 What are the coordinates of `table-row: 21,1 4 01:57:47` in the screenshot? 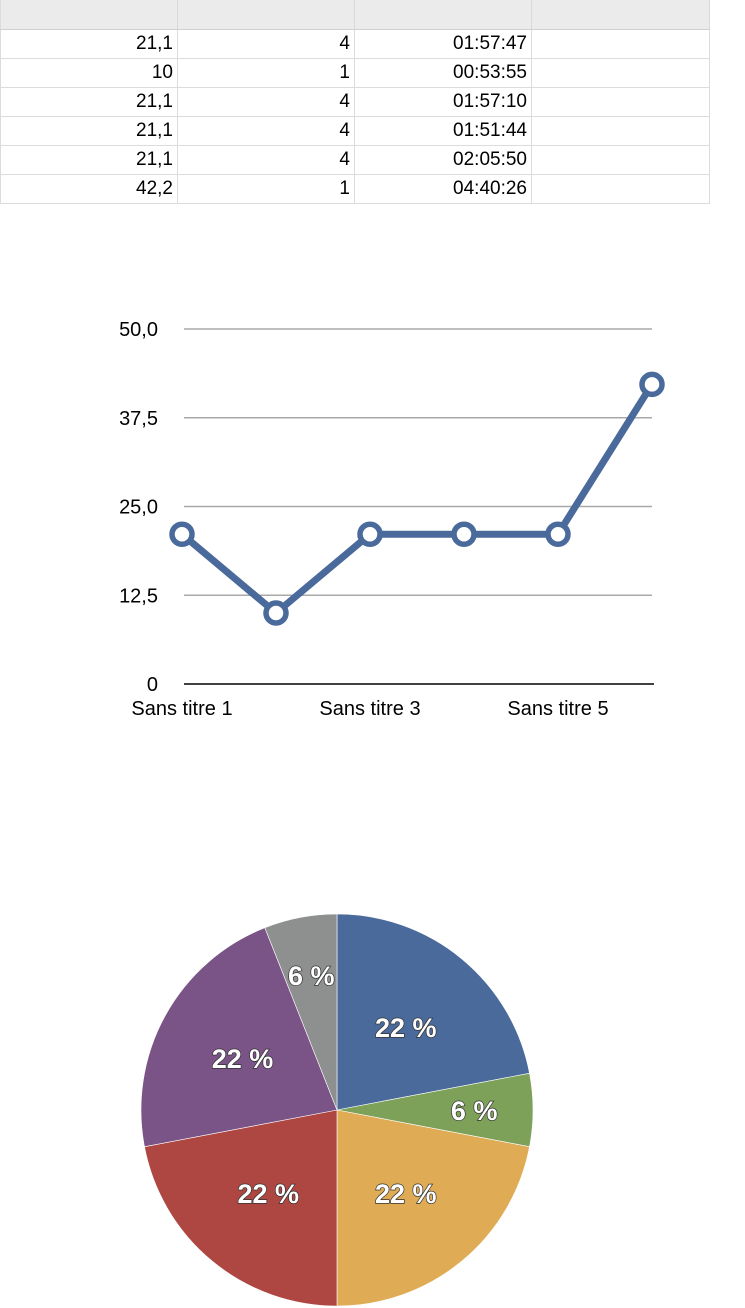 It's located at (355, 44).